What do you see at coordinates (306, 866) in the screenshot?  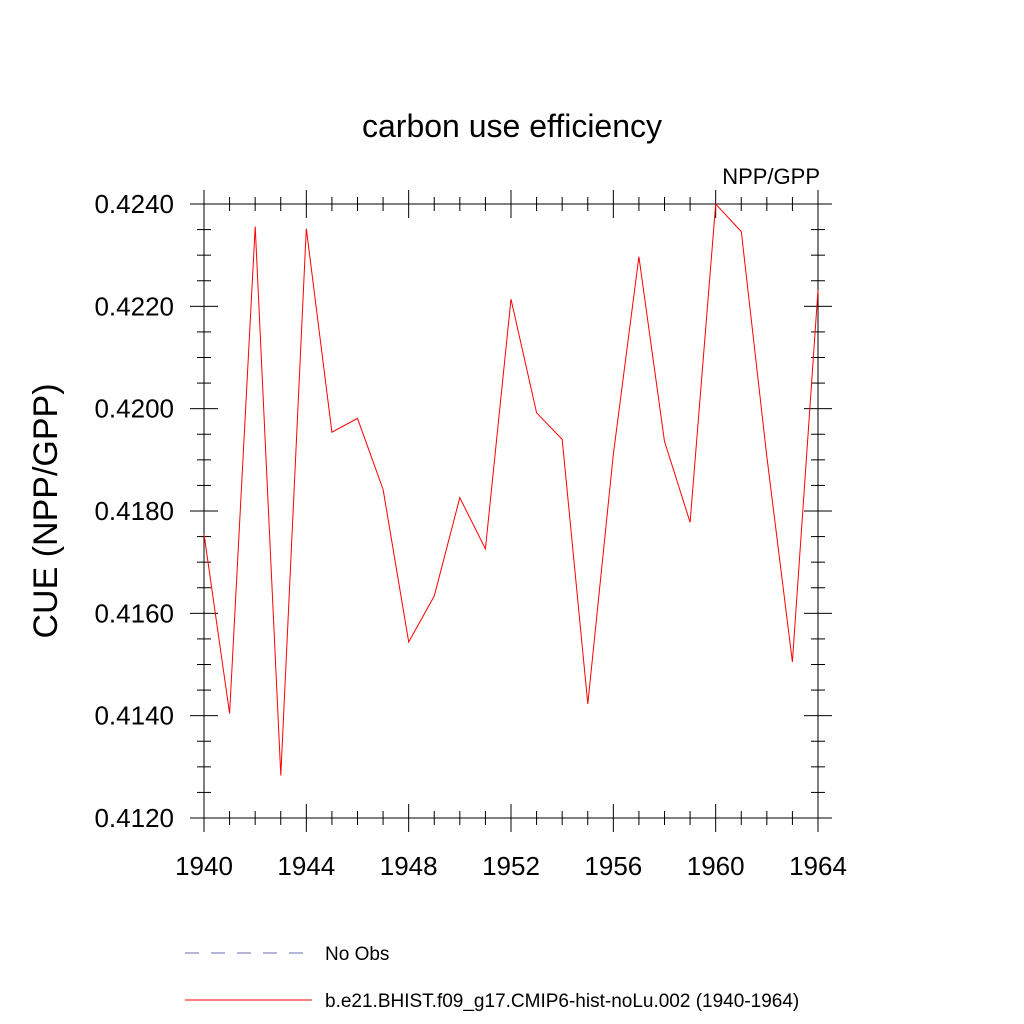 I see `x-tick-label: 1944` at bounding box center [306, 866].